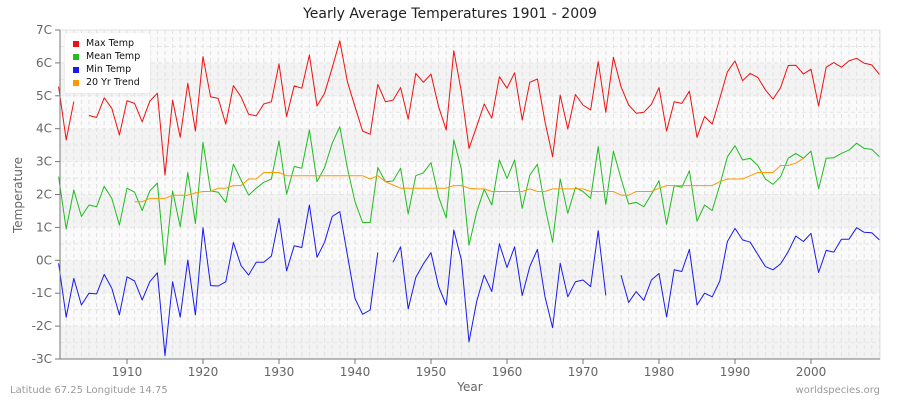 The image size is (900, 400). What do you see at coordinates (76, 43) in the screenshot?
I see `max-swatch-icon` at bounding box center [76, 43].